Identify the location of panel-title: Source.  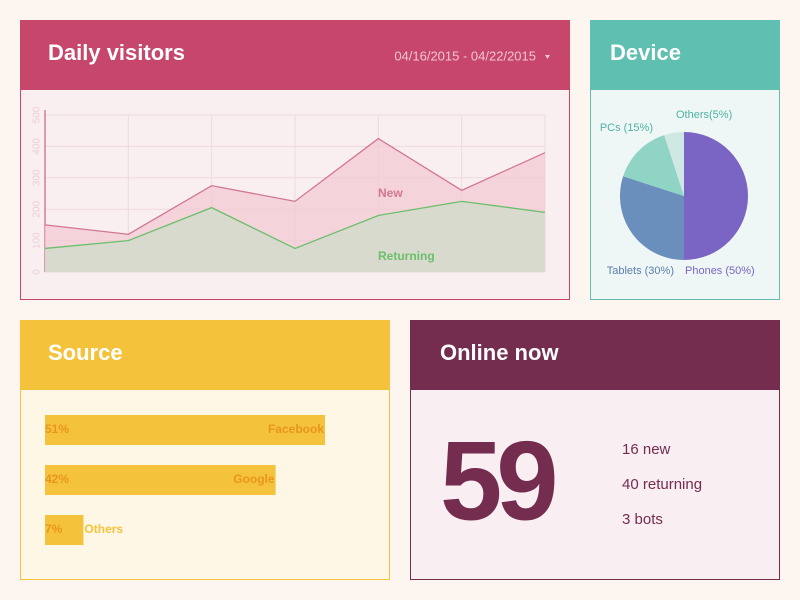
(85, 352).